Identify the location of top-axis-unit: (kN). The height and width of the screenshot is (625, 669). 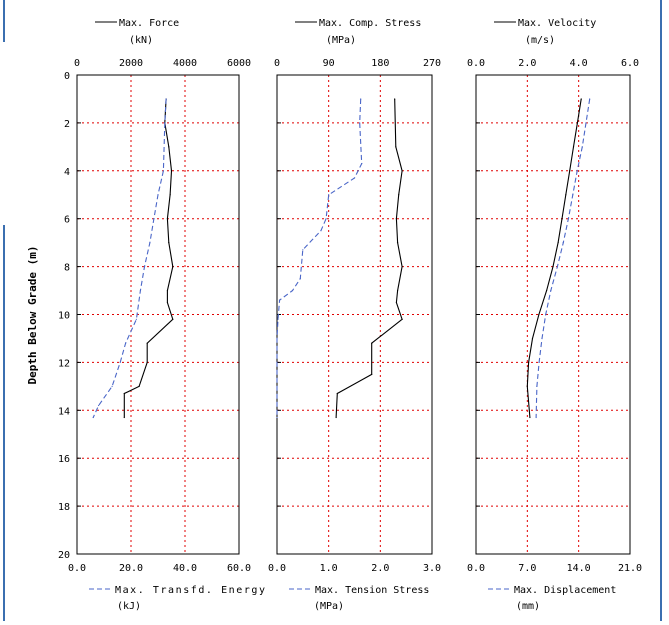
(141, 40).